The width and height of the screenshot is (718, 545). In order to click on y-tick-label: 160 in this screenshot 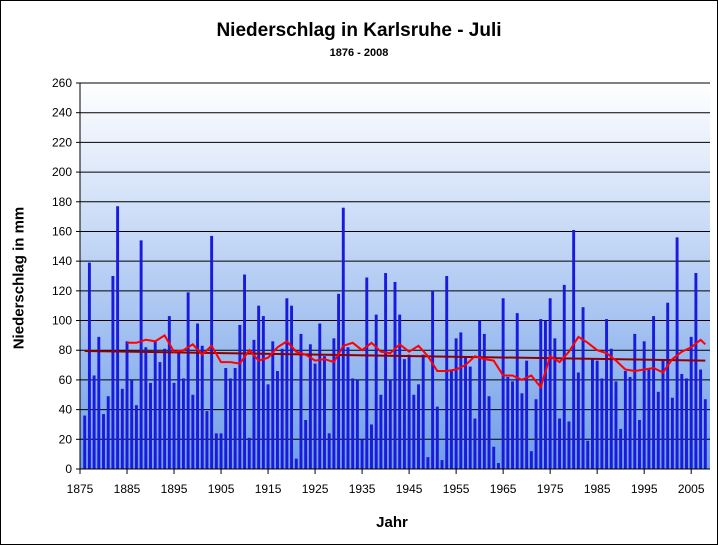, I will do `click(62, 231)`.